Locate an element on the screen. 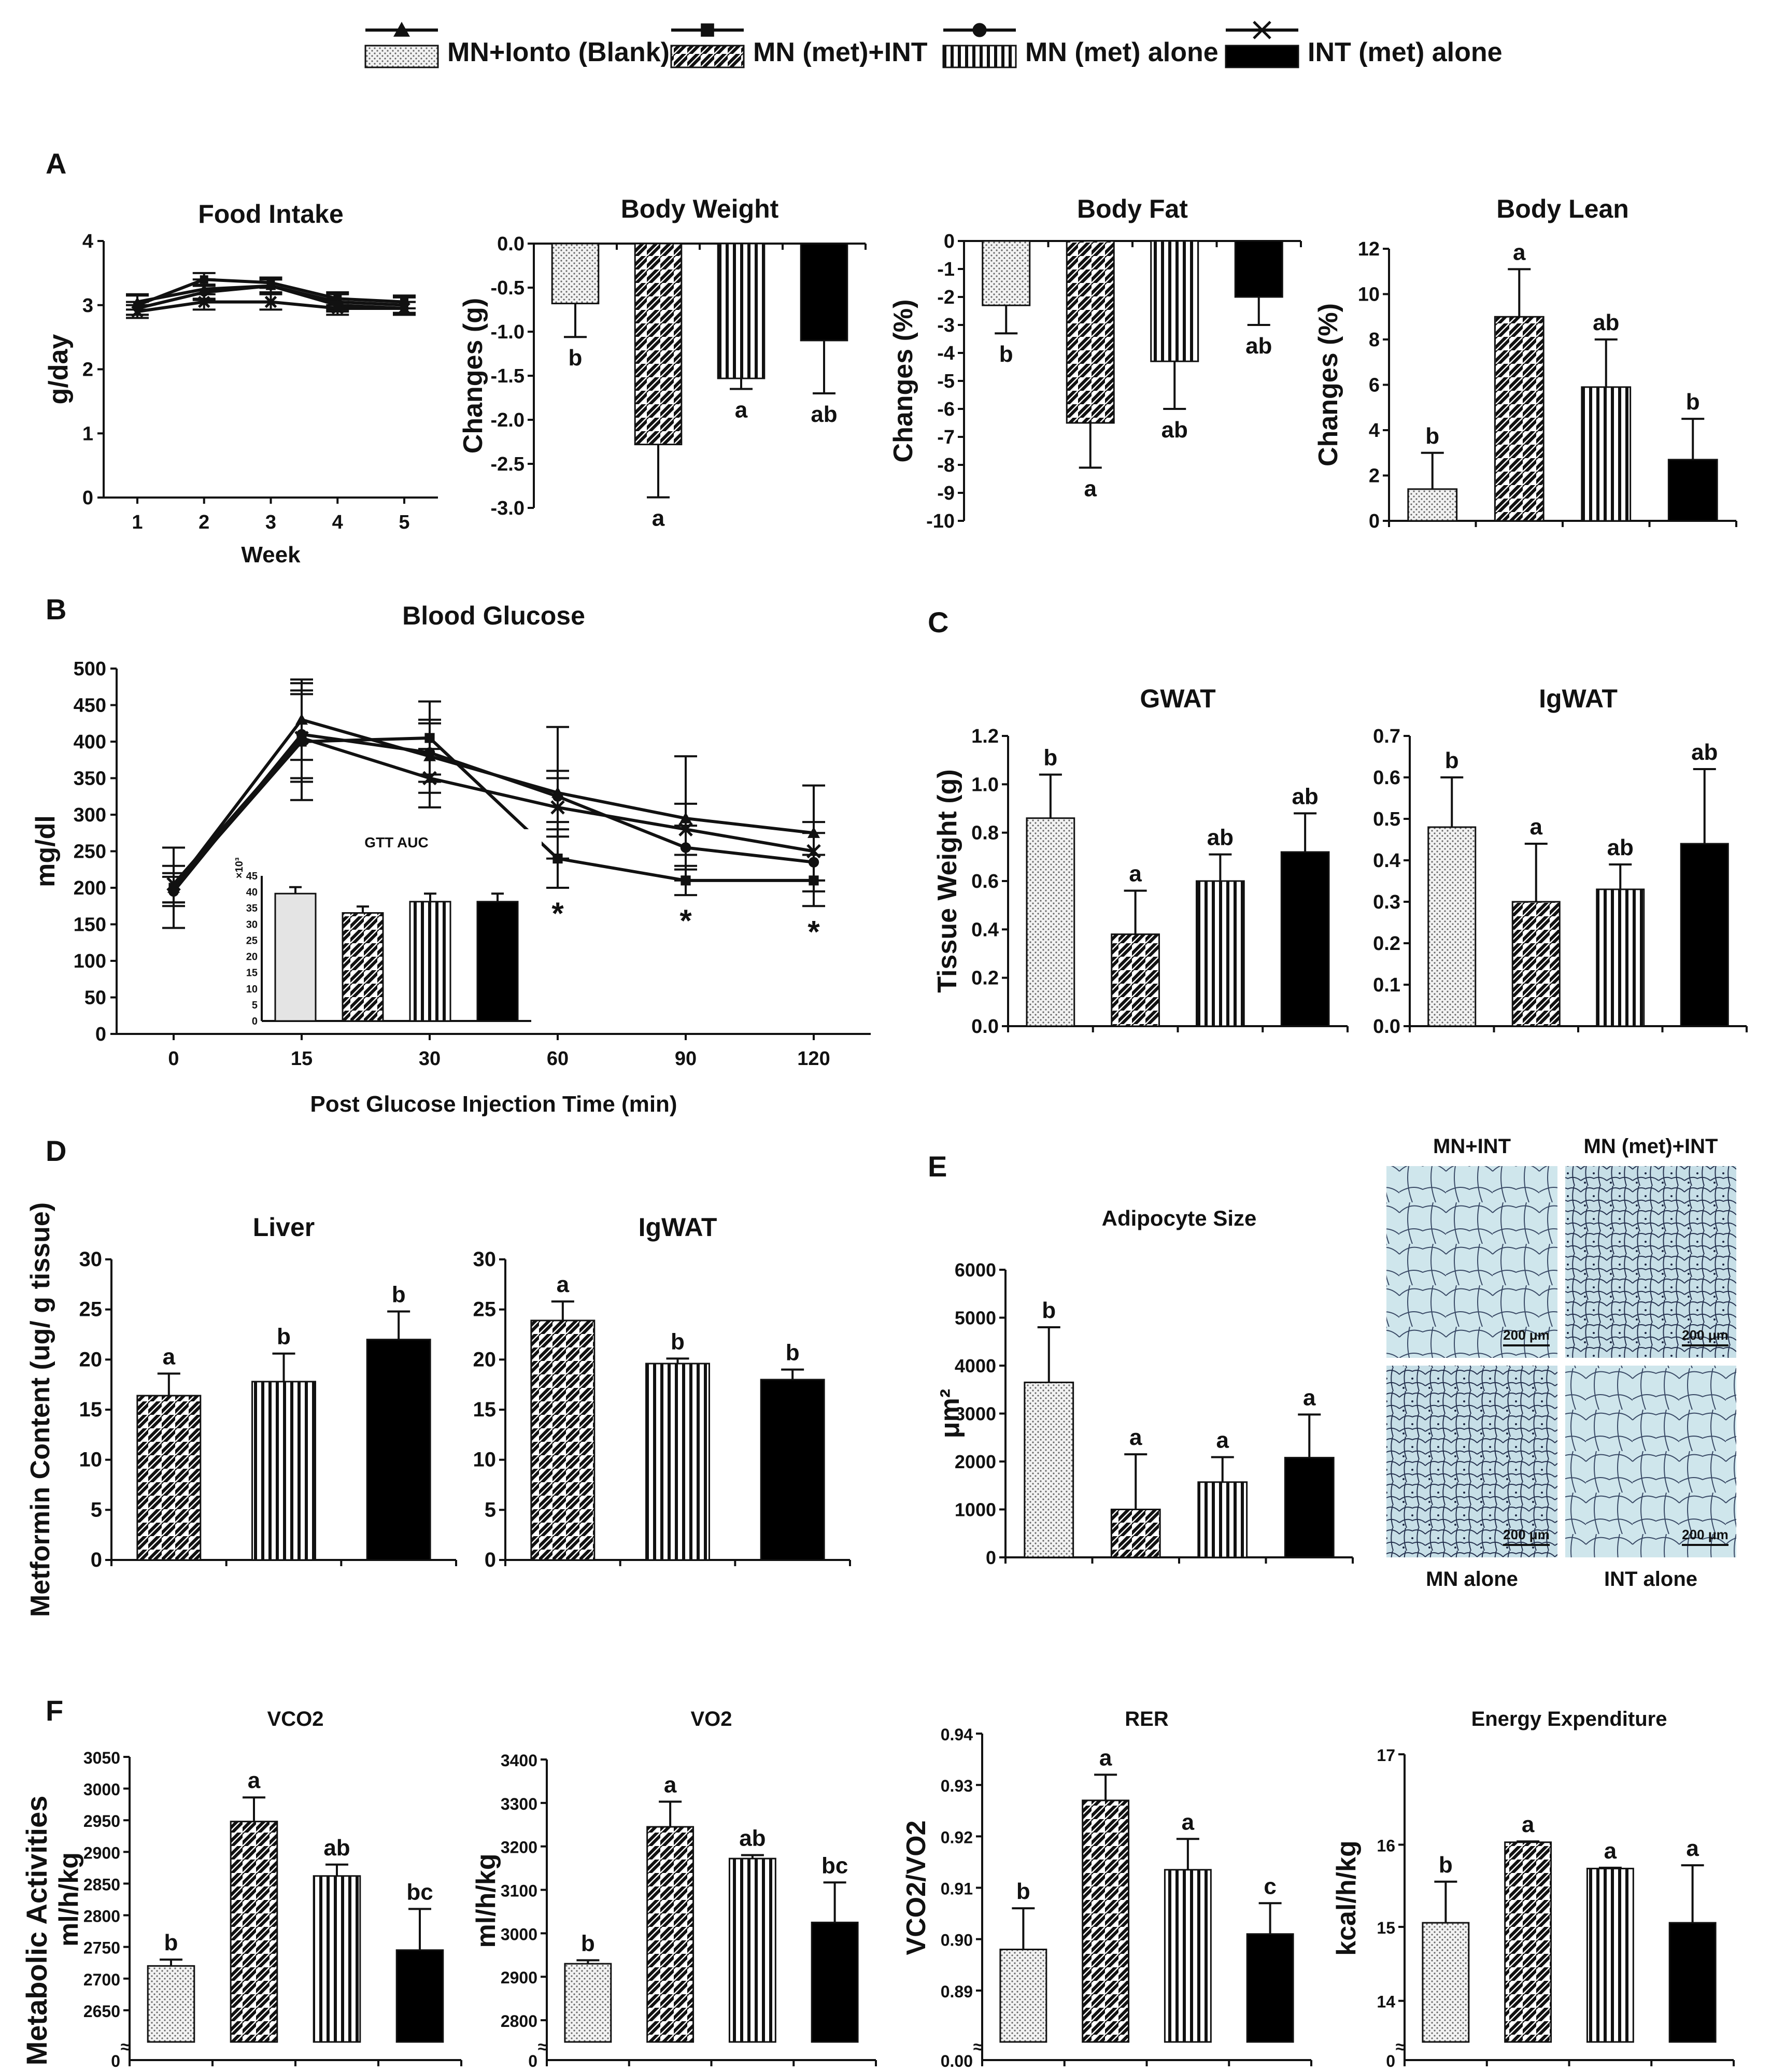 The height and width of the screenshot is (2072, 1771). panel-letter-c: C is located at coordinates (938, 622).